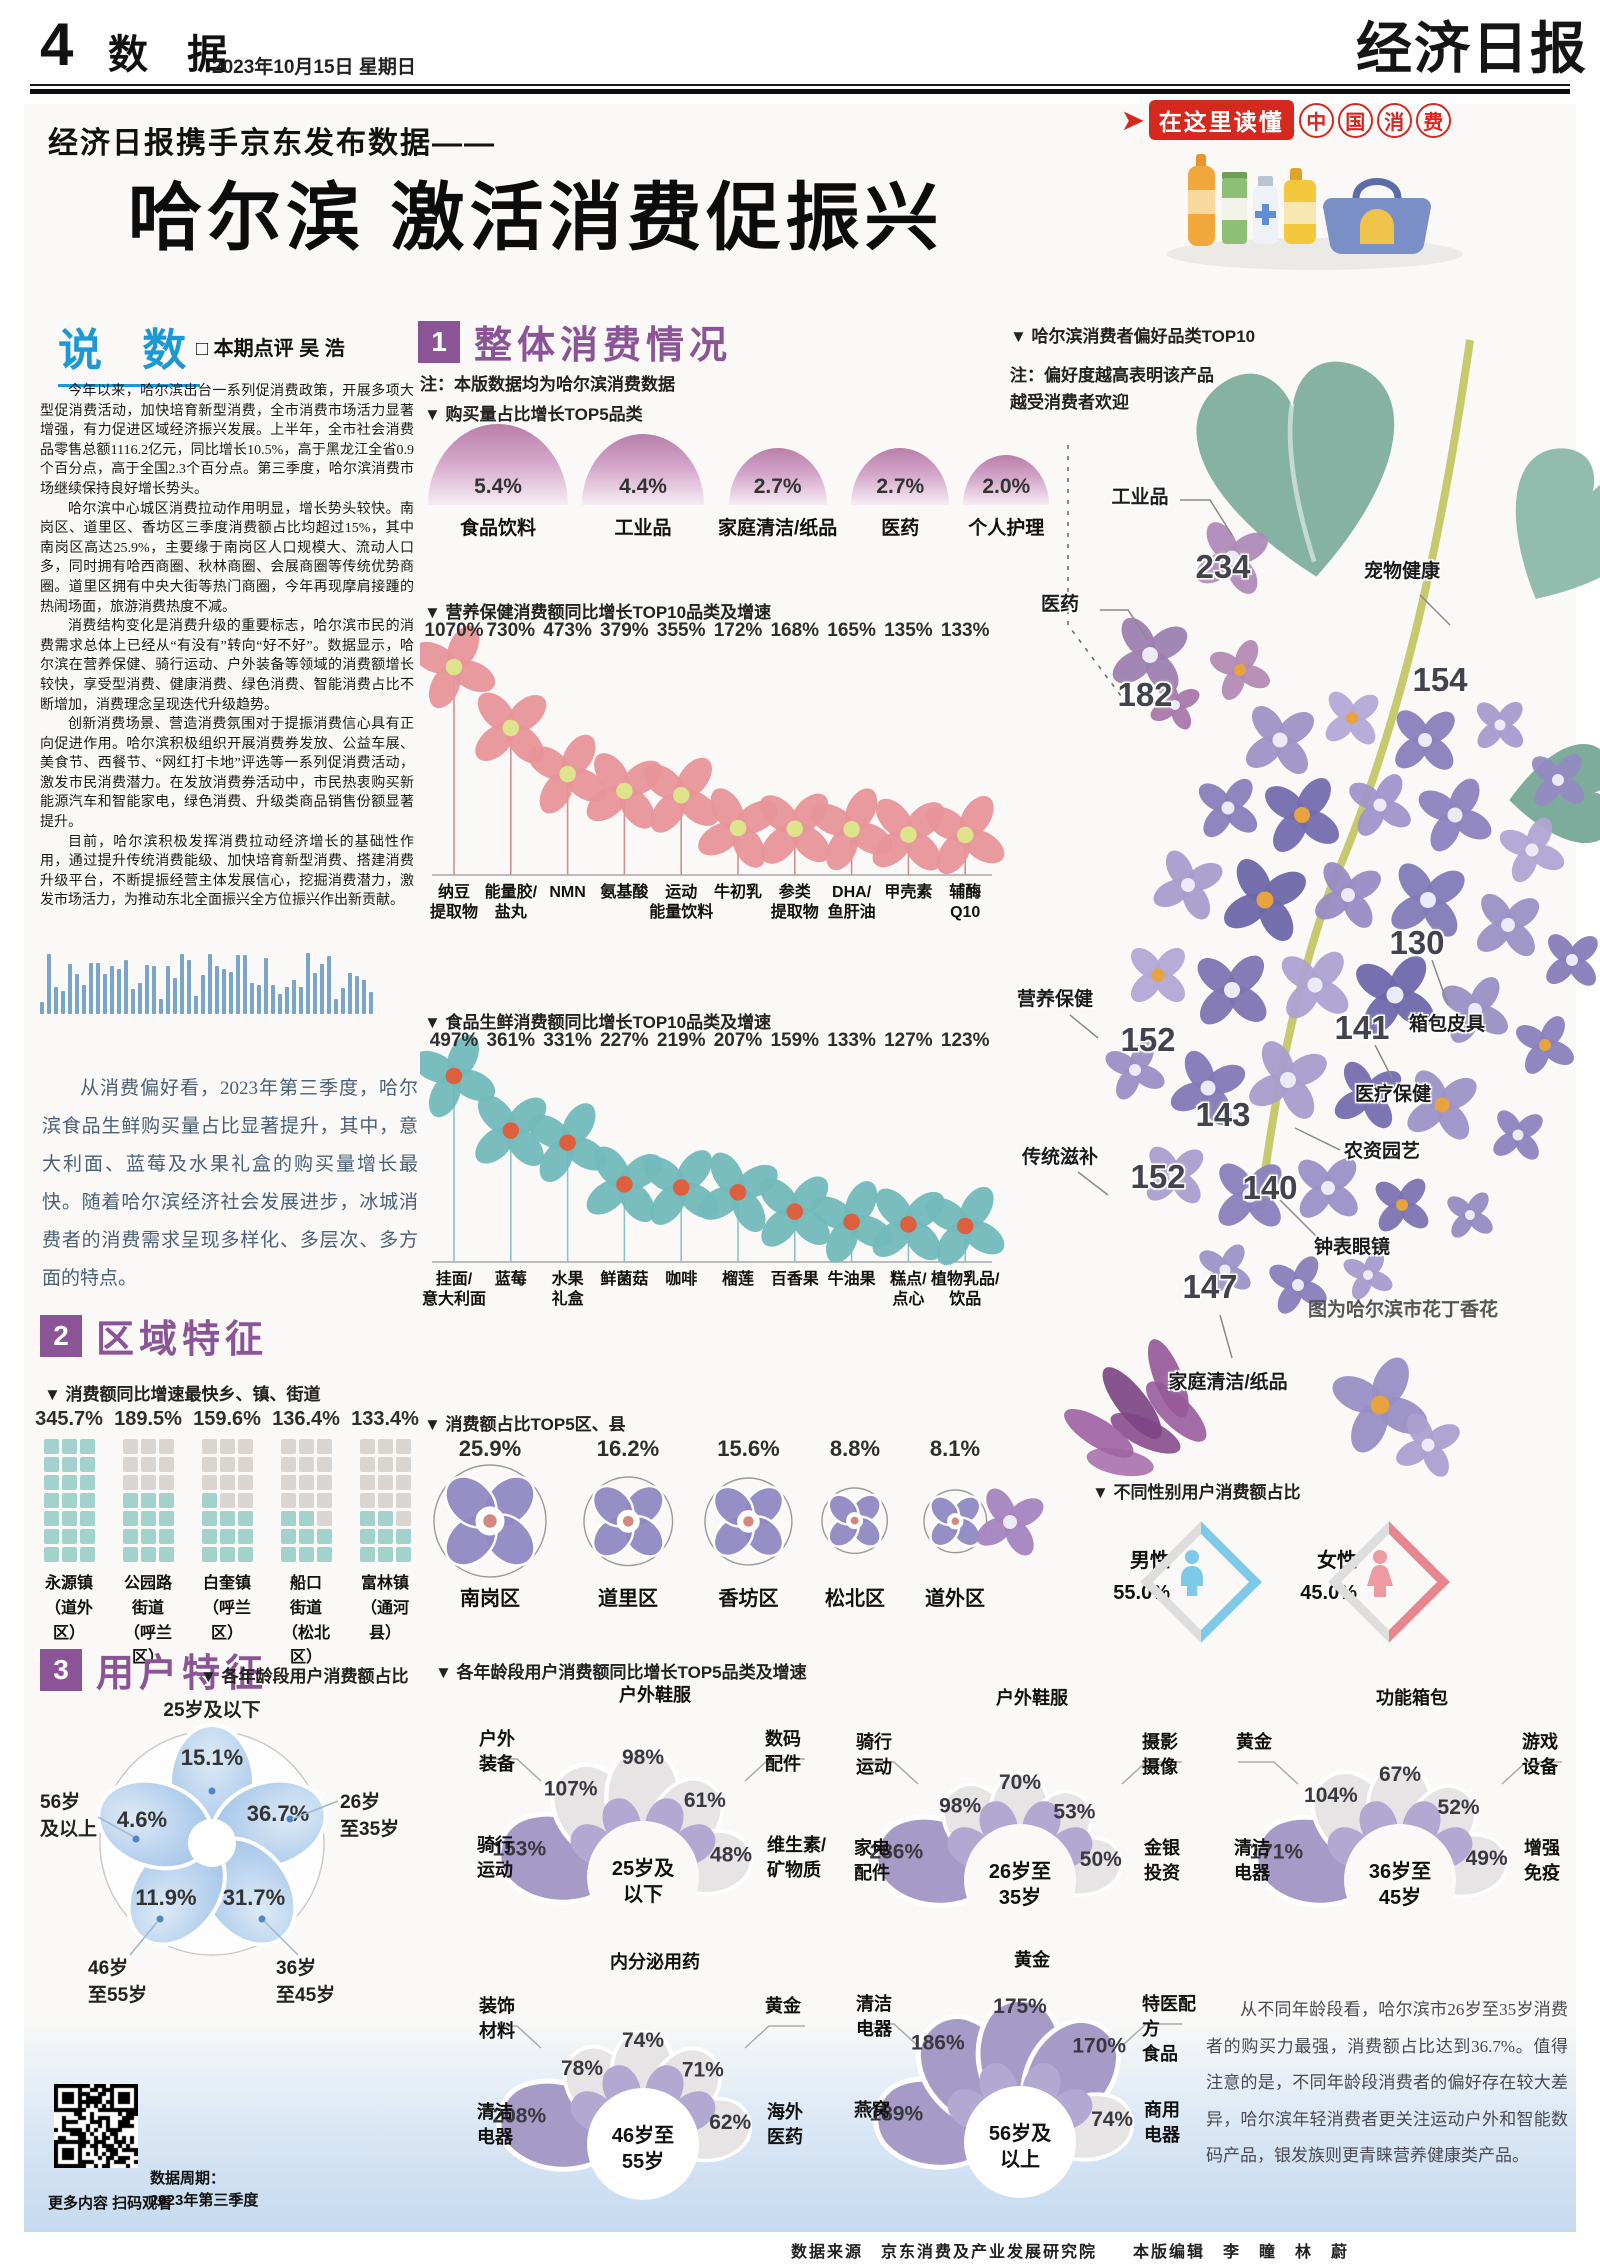 The image size is (1600, 2267). Describe the element at coordinates (57, 44) in the screenshot. I see `page-number: 4` at that location.